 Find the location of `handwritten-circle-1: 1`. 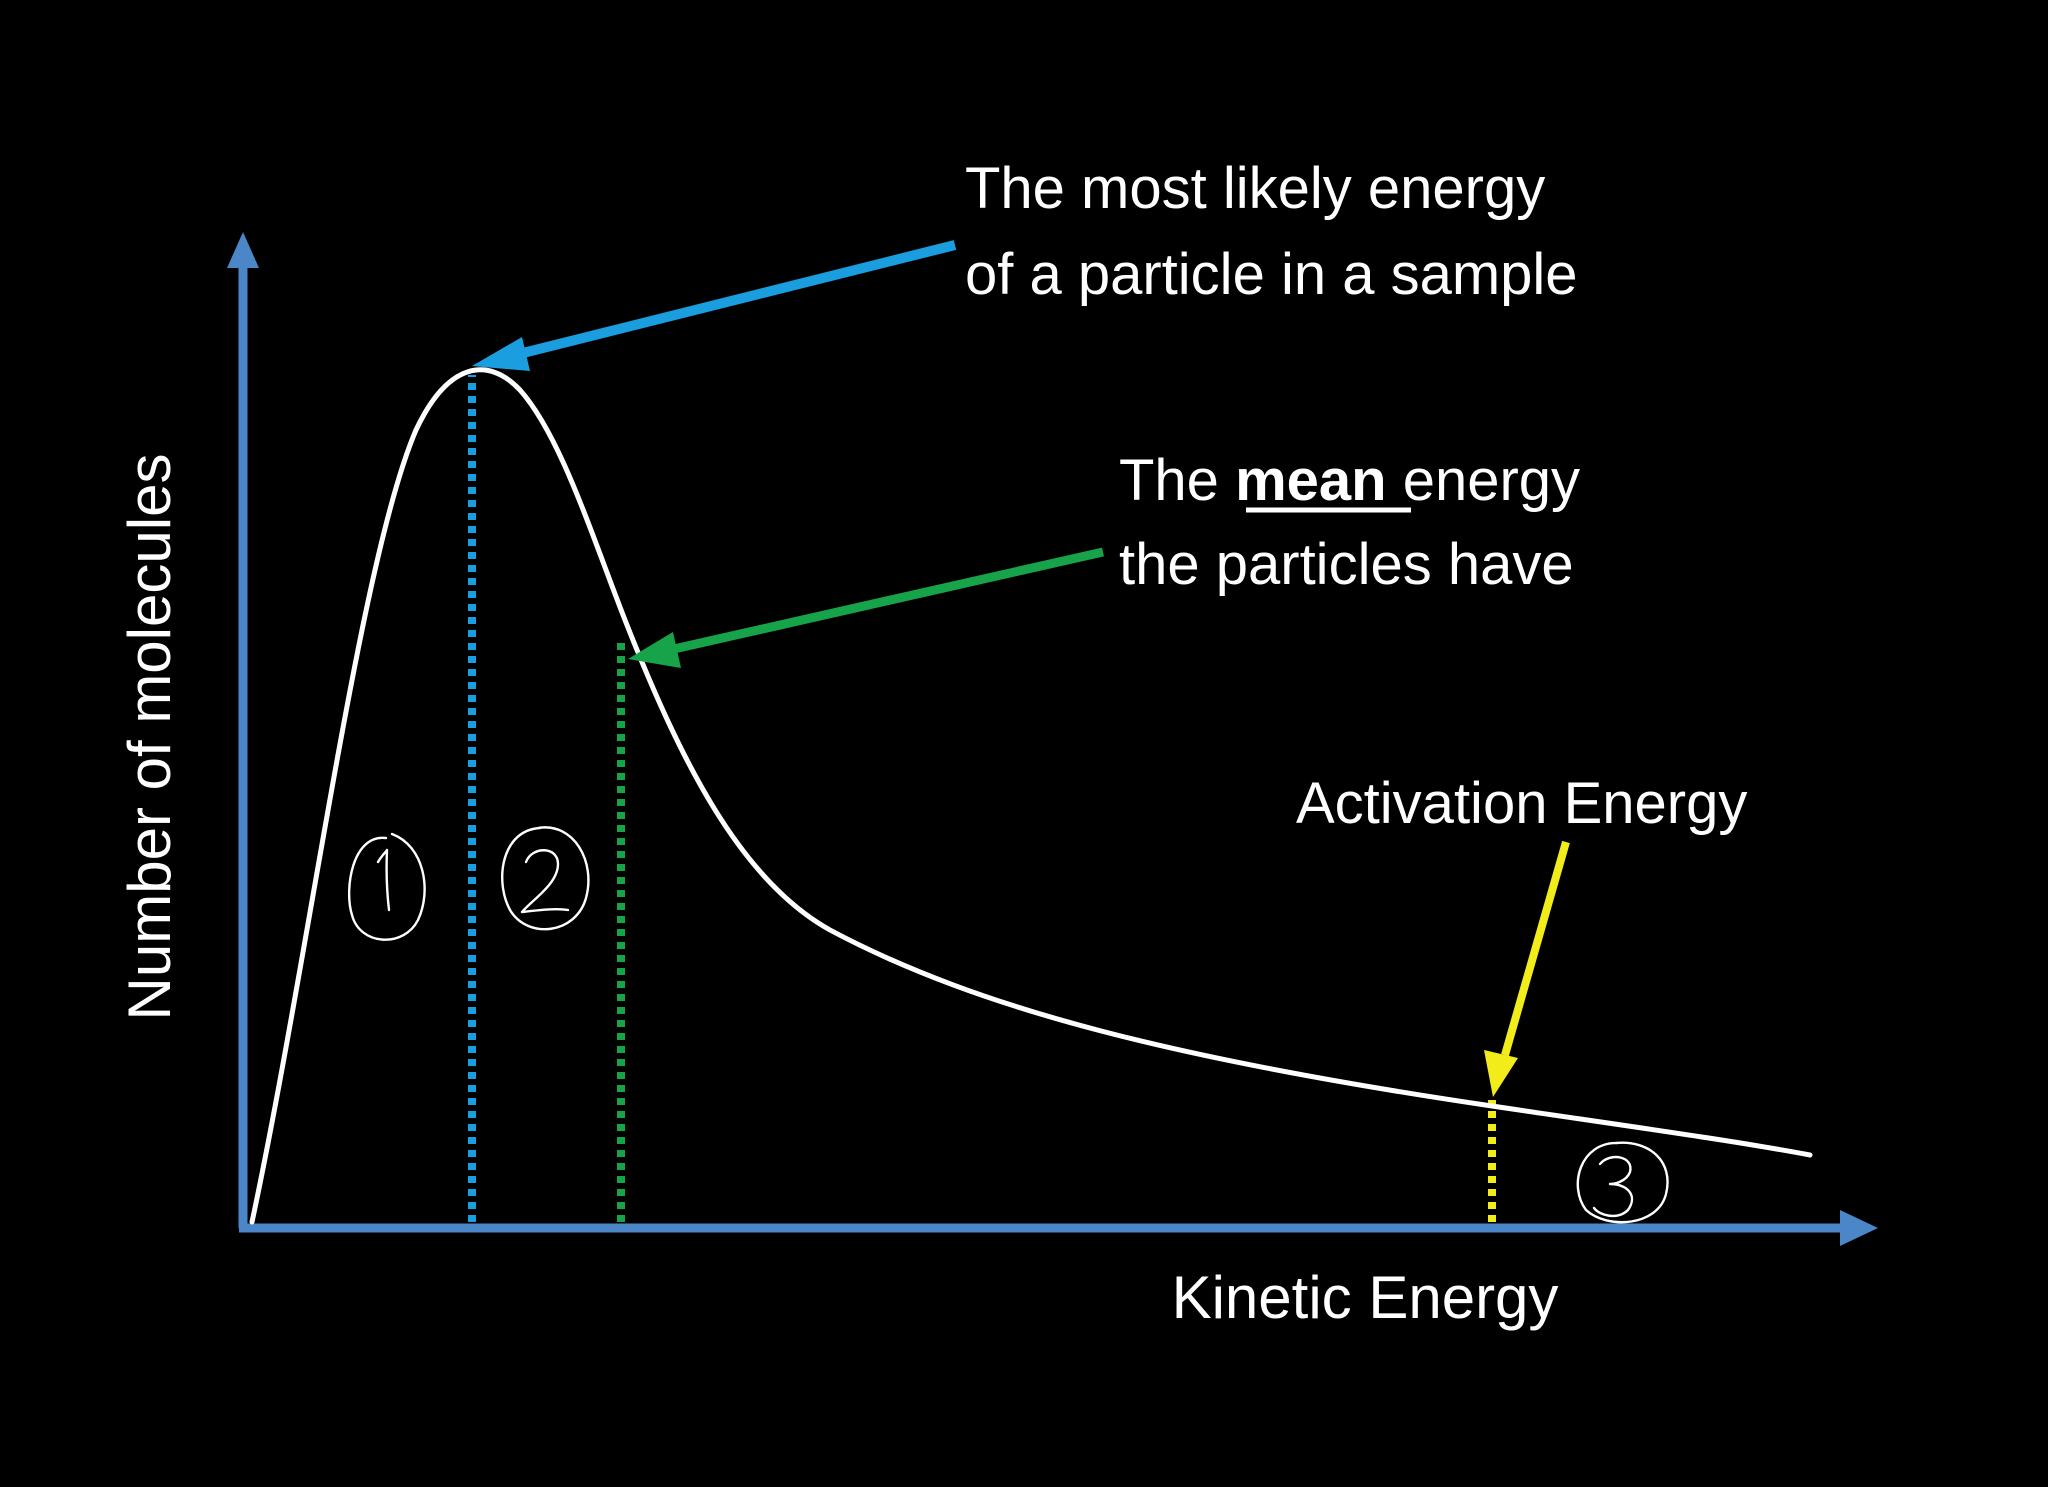

handwritten-circle-1: 1 is located at coordinates (387, 886).